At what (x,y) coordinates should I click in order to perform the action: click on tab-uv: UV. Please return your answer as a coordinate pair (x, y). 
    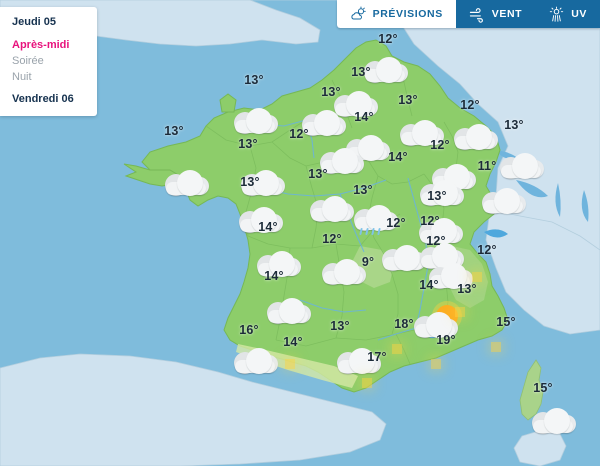
    Looking at the image, I should click on (567, 14).